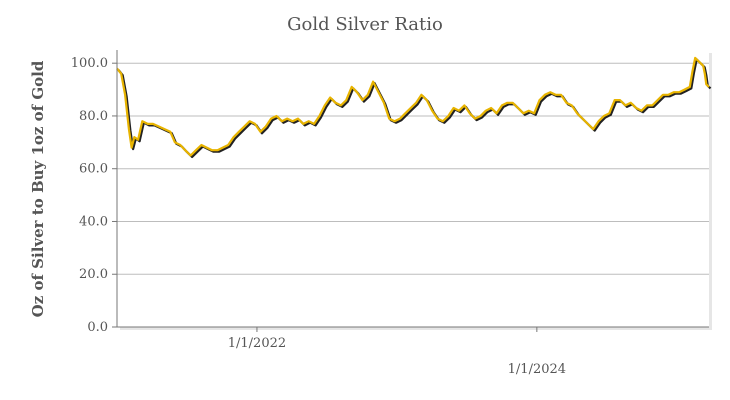  Describe the element at coordinates (97, 327) in the screenshot. I see `y-tick-label: 0.0` at that location.